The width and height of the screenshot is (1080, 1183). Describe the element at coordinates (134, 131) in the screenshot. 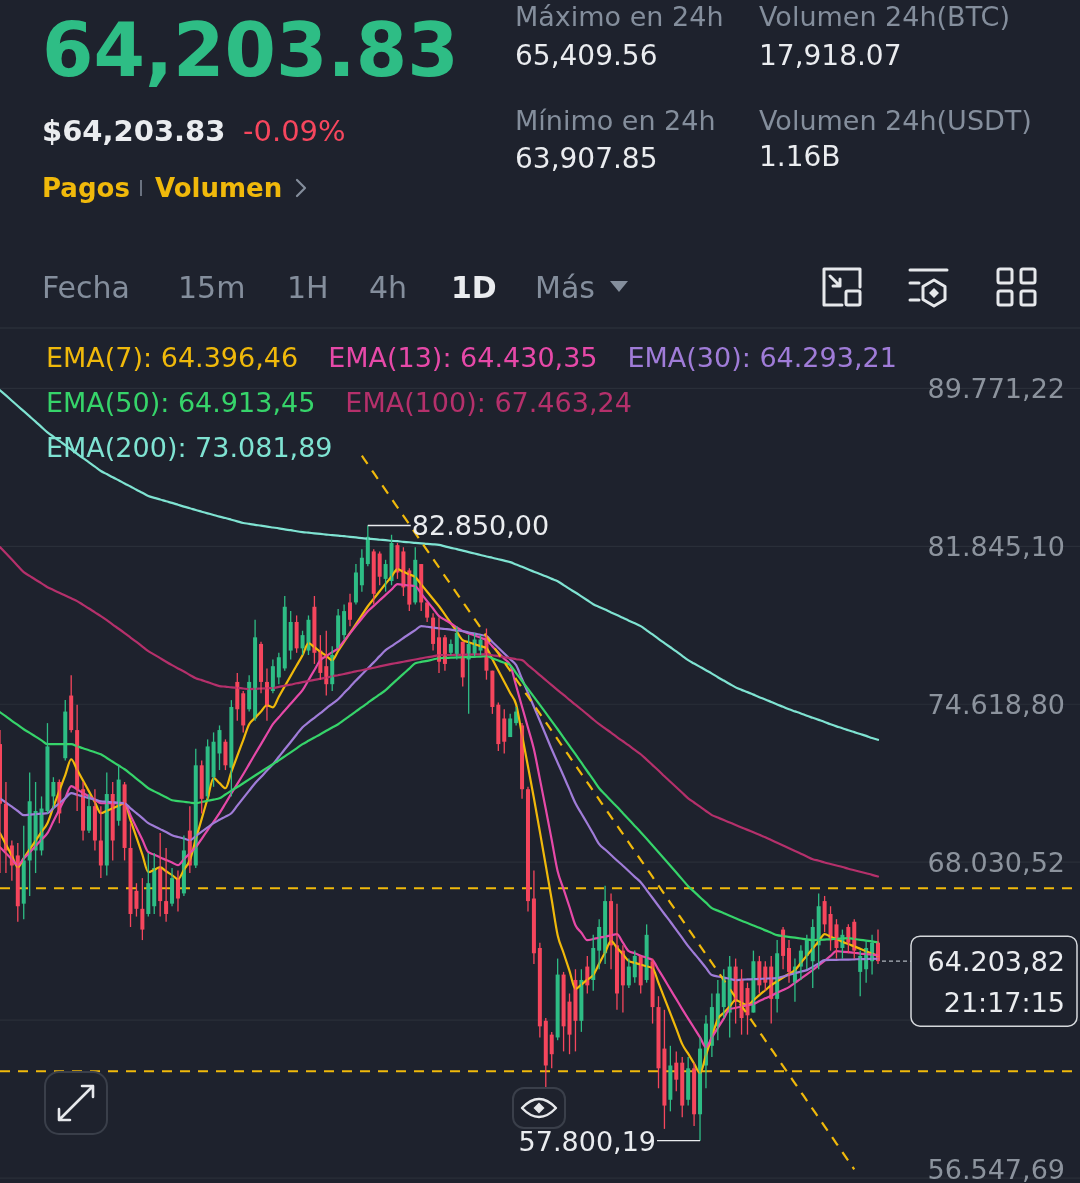

I see `text: $64,203.83` at that location.